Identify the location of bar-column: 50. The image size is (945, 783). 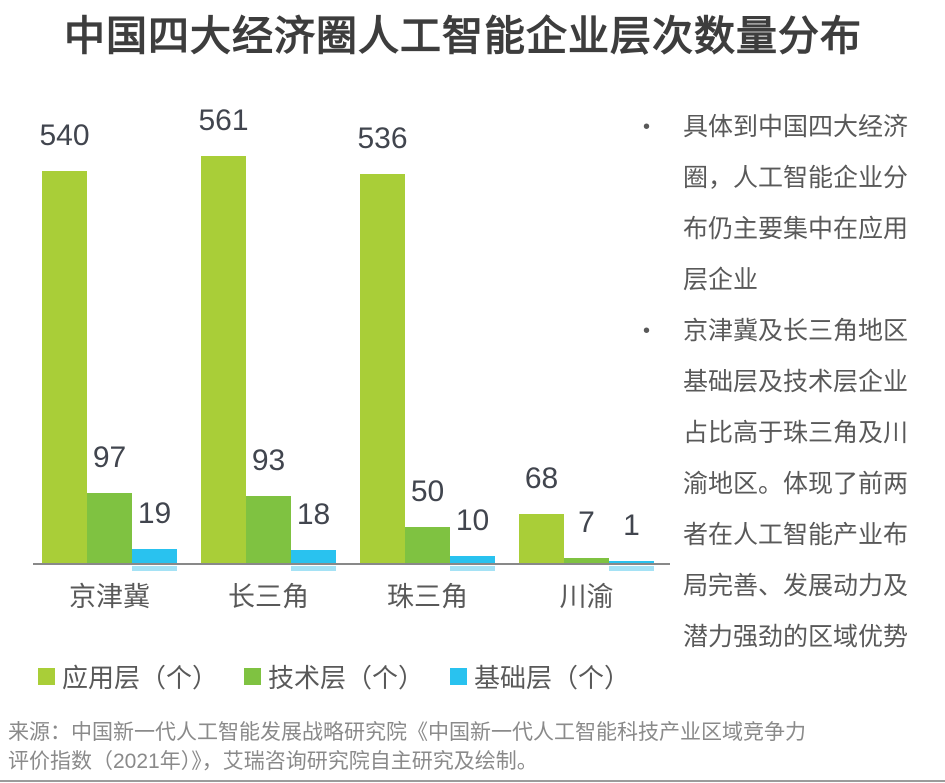
(427, 518).